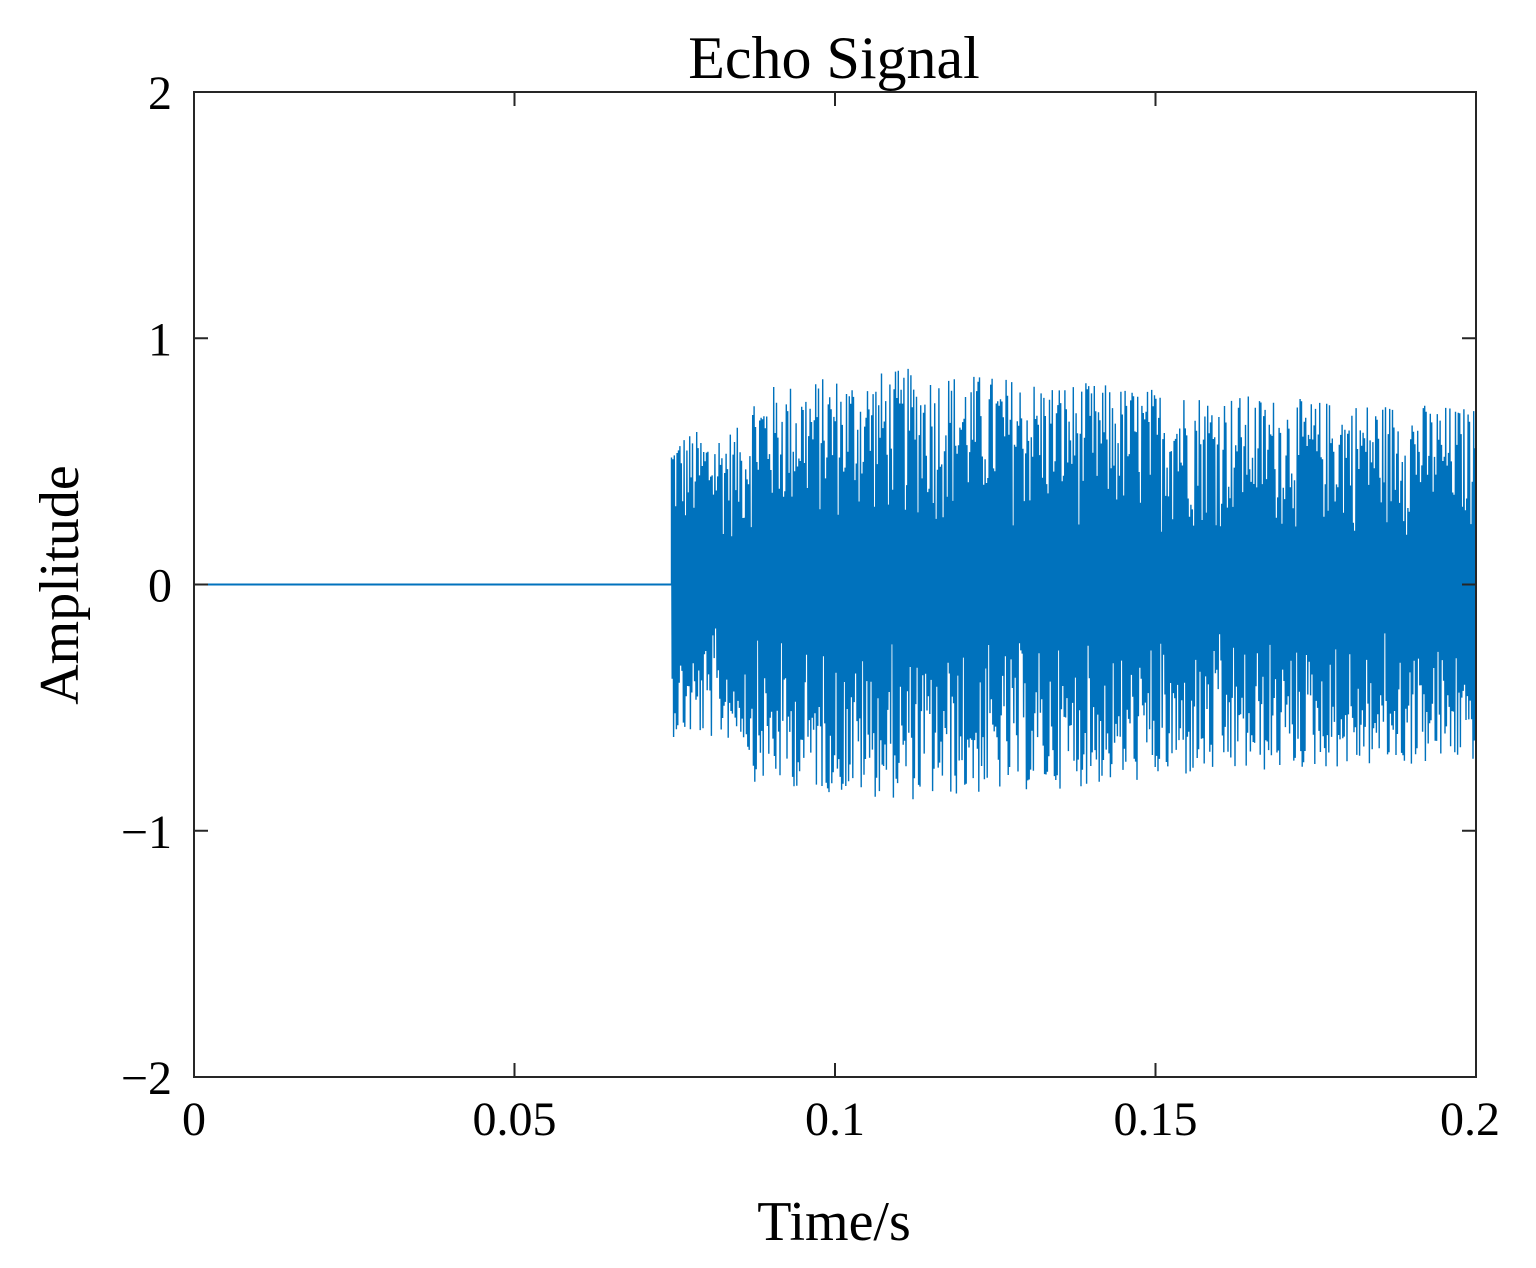  I want to click on y-axis-label: Amplitude, so click(60, 585).